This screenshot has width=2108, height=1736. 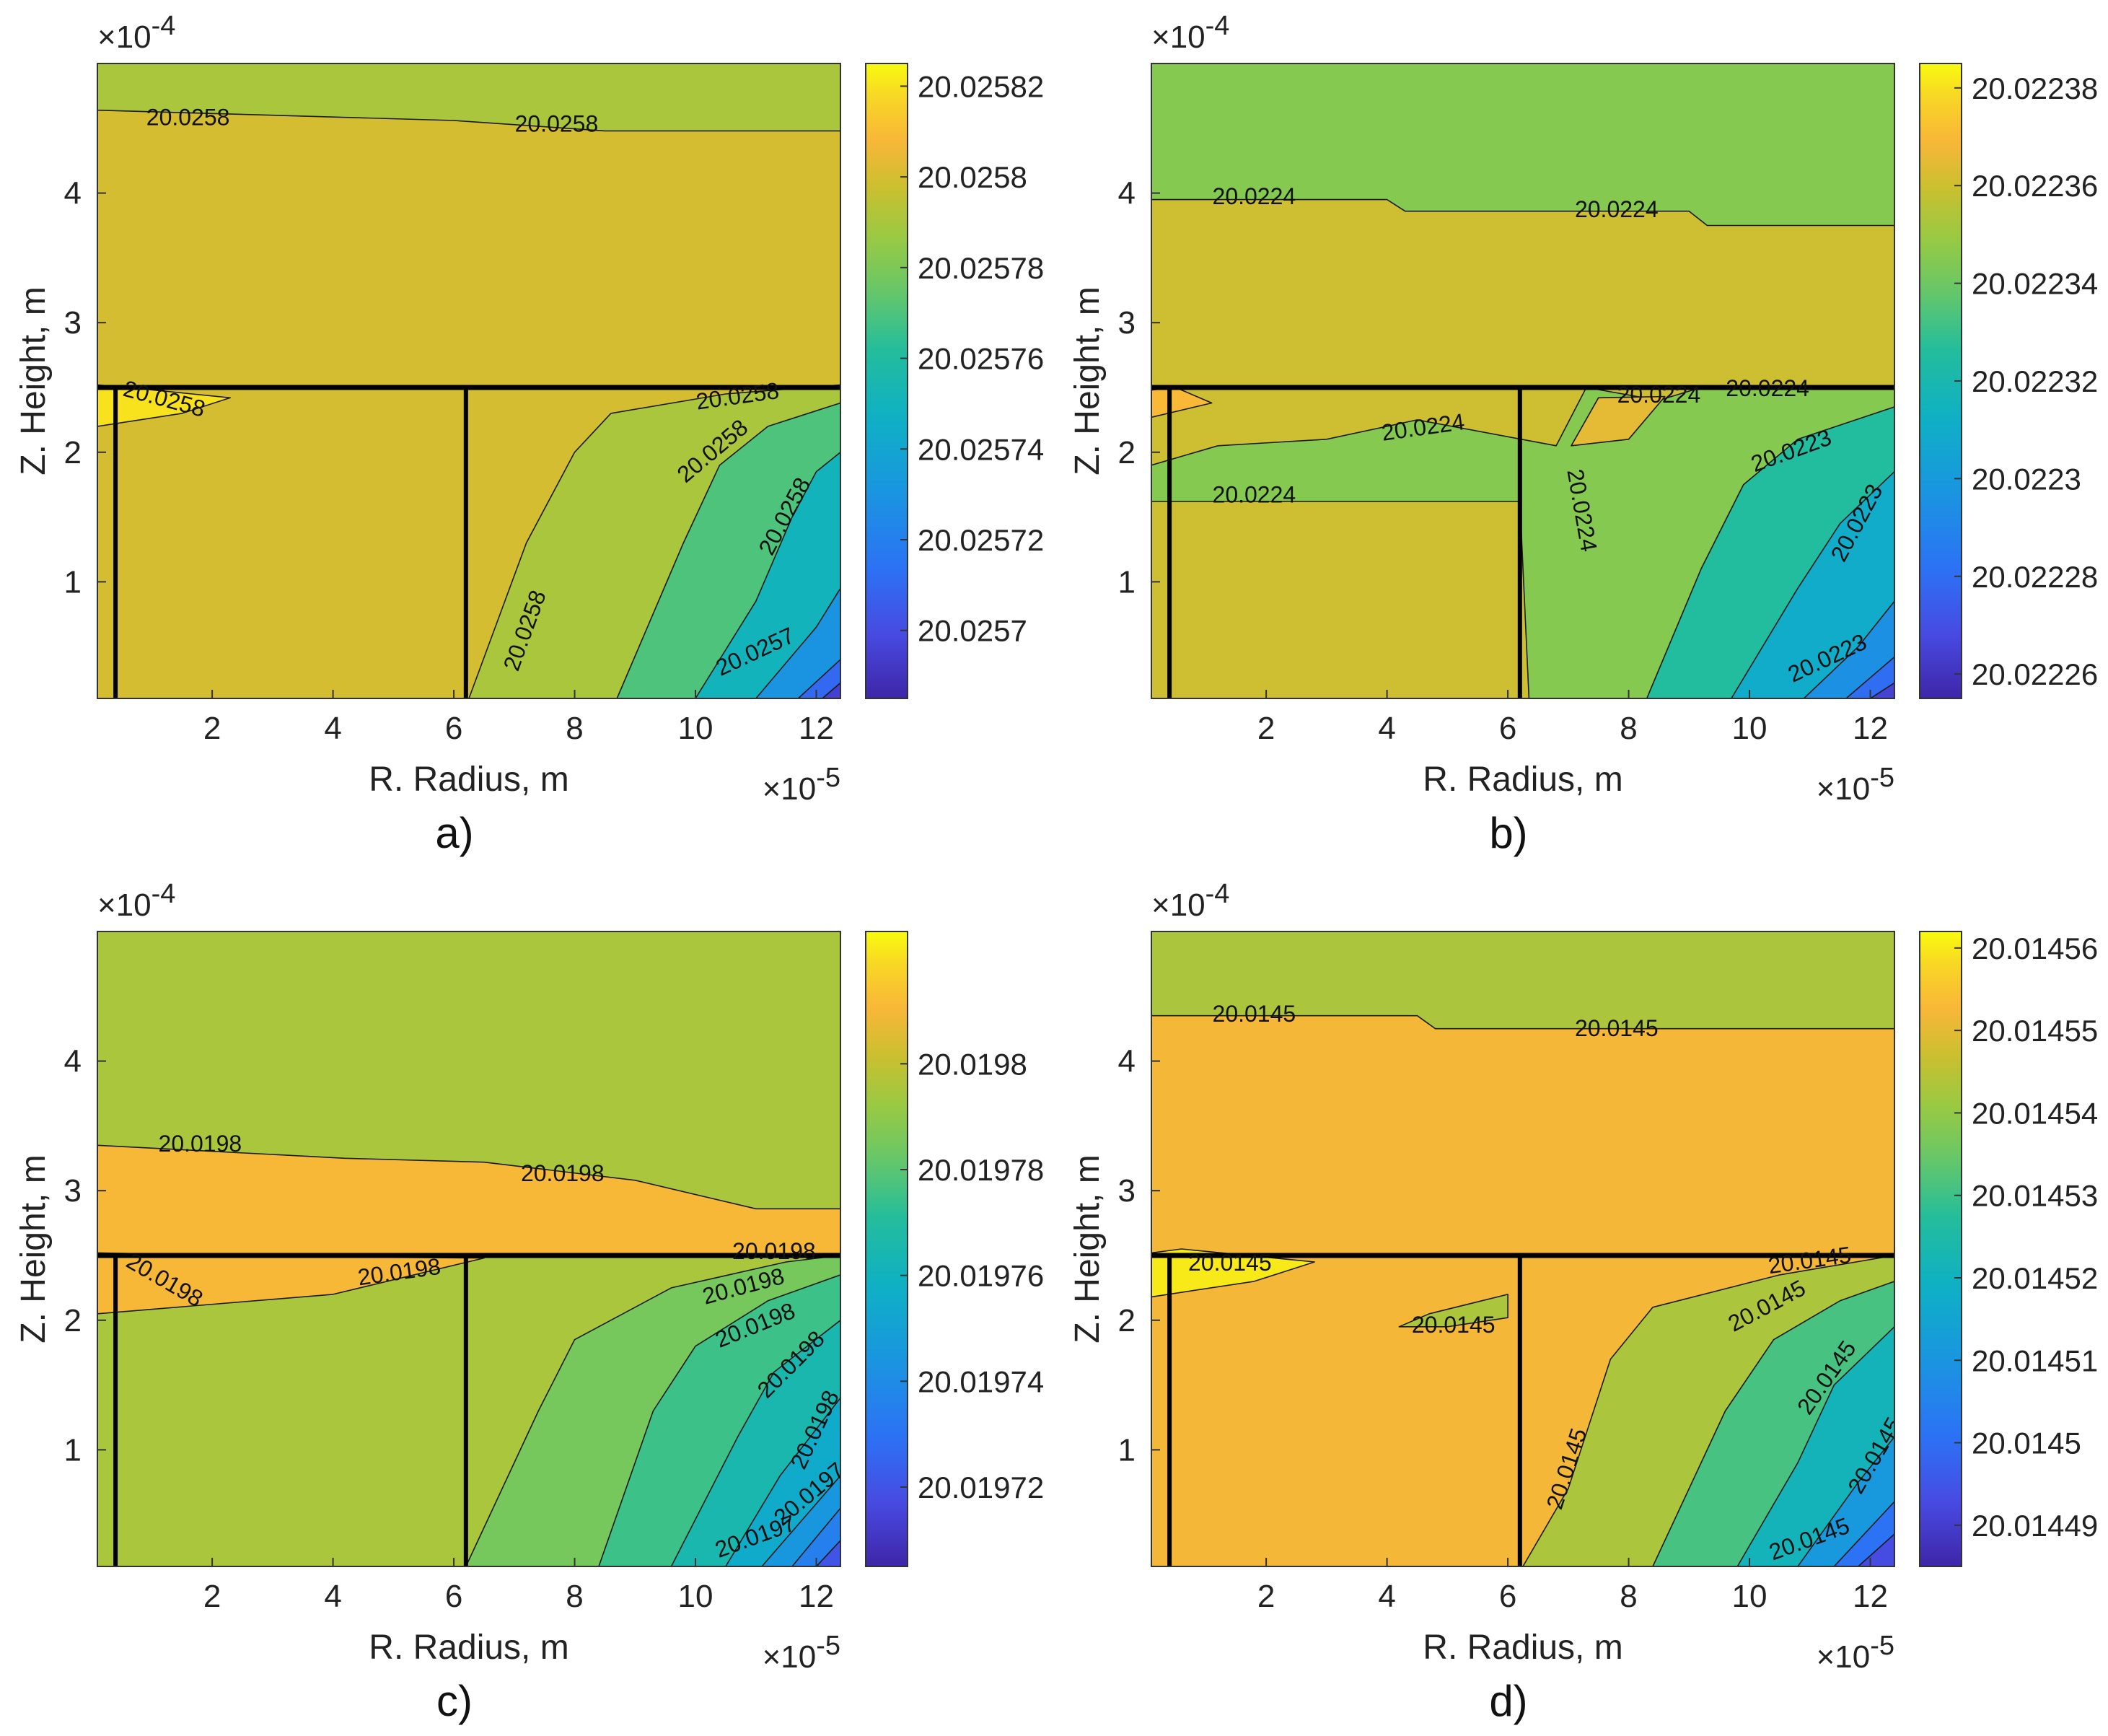 I want to click on colorbar-tick-label: 20.0258, so click(x=972, y=177).